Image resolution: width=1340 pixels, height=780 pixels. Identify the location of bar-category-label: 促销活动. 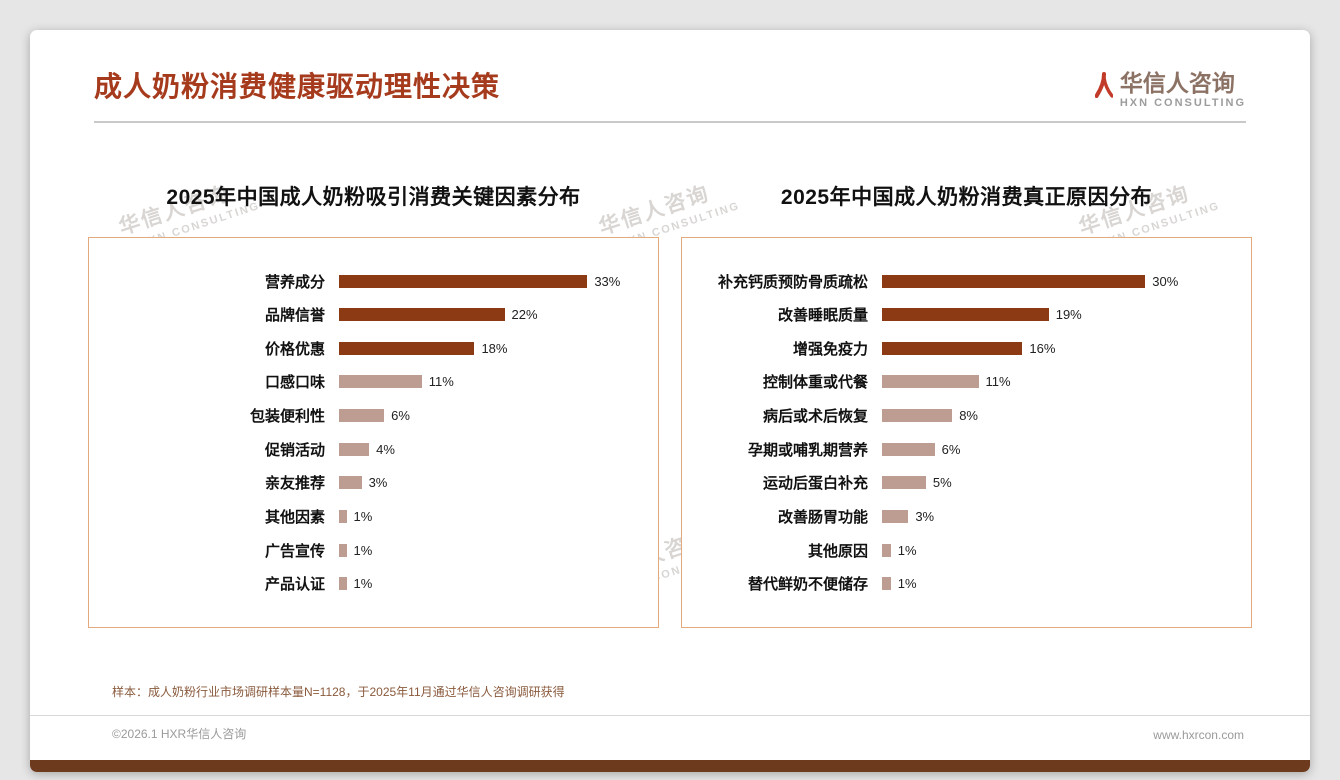
(294, 450).